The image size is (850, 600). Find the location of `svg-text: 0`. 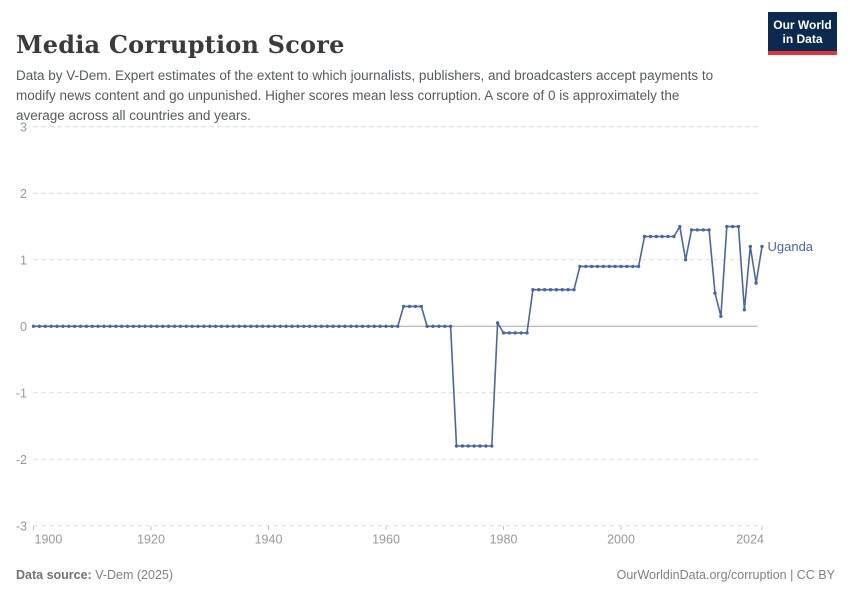

svg-text: 0 is located at coordinates (23, 327).